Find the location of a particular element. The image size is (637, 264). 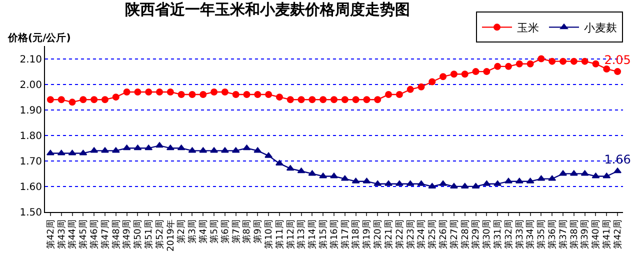

x-tick-label: 第22周 is located at coordinates (400, 235).